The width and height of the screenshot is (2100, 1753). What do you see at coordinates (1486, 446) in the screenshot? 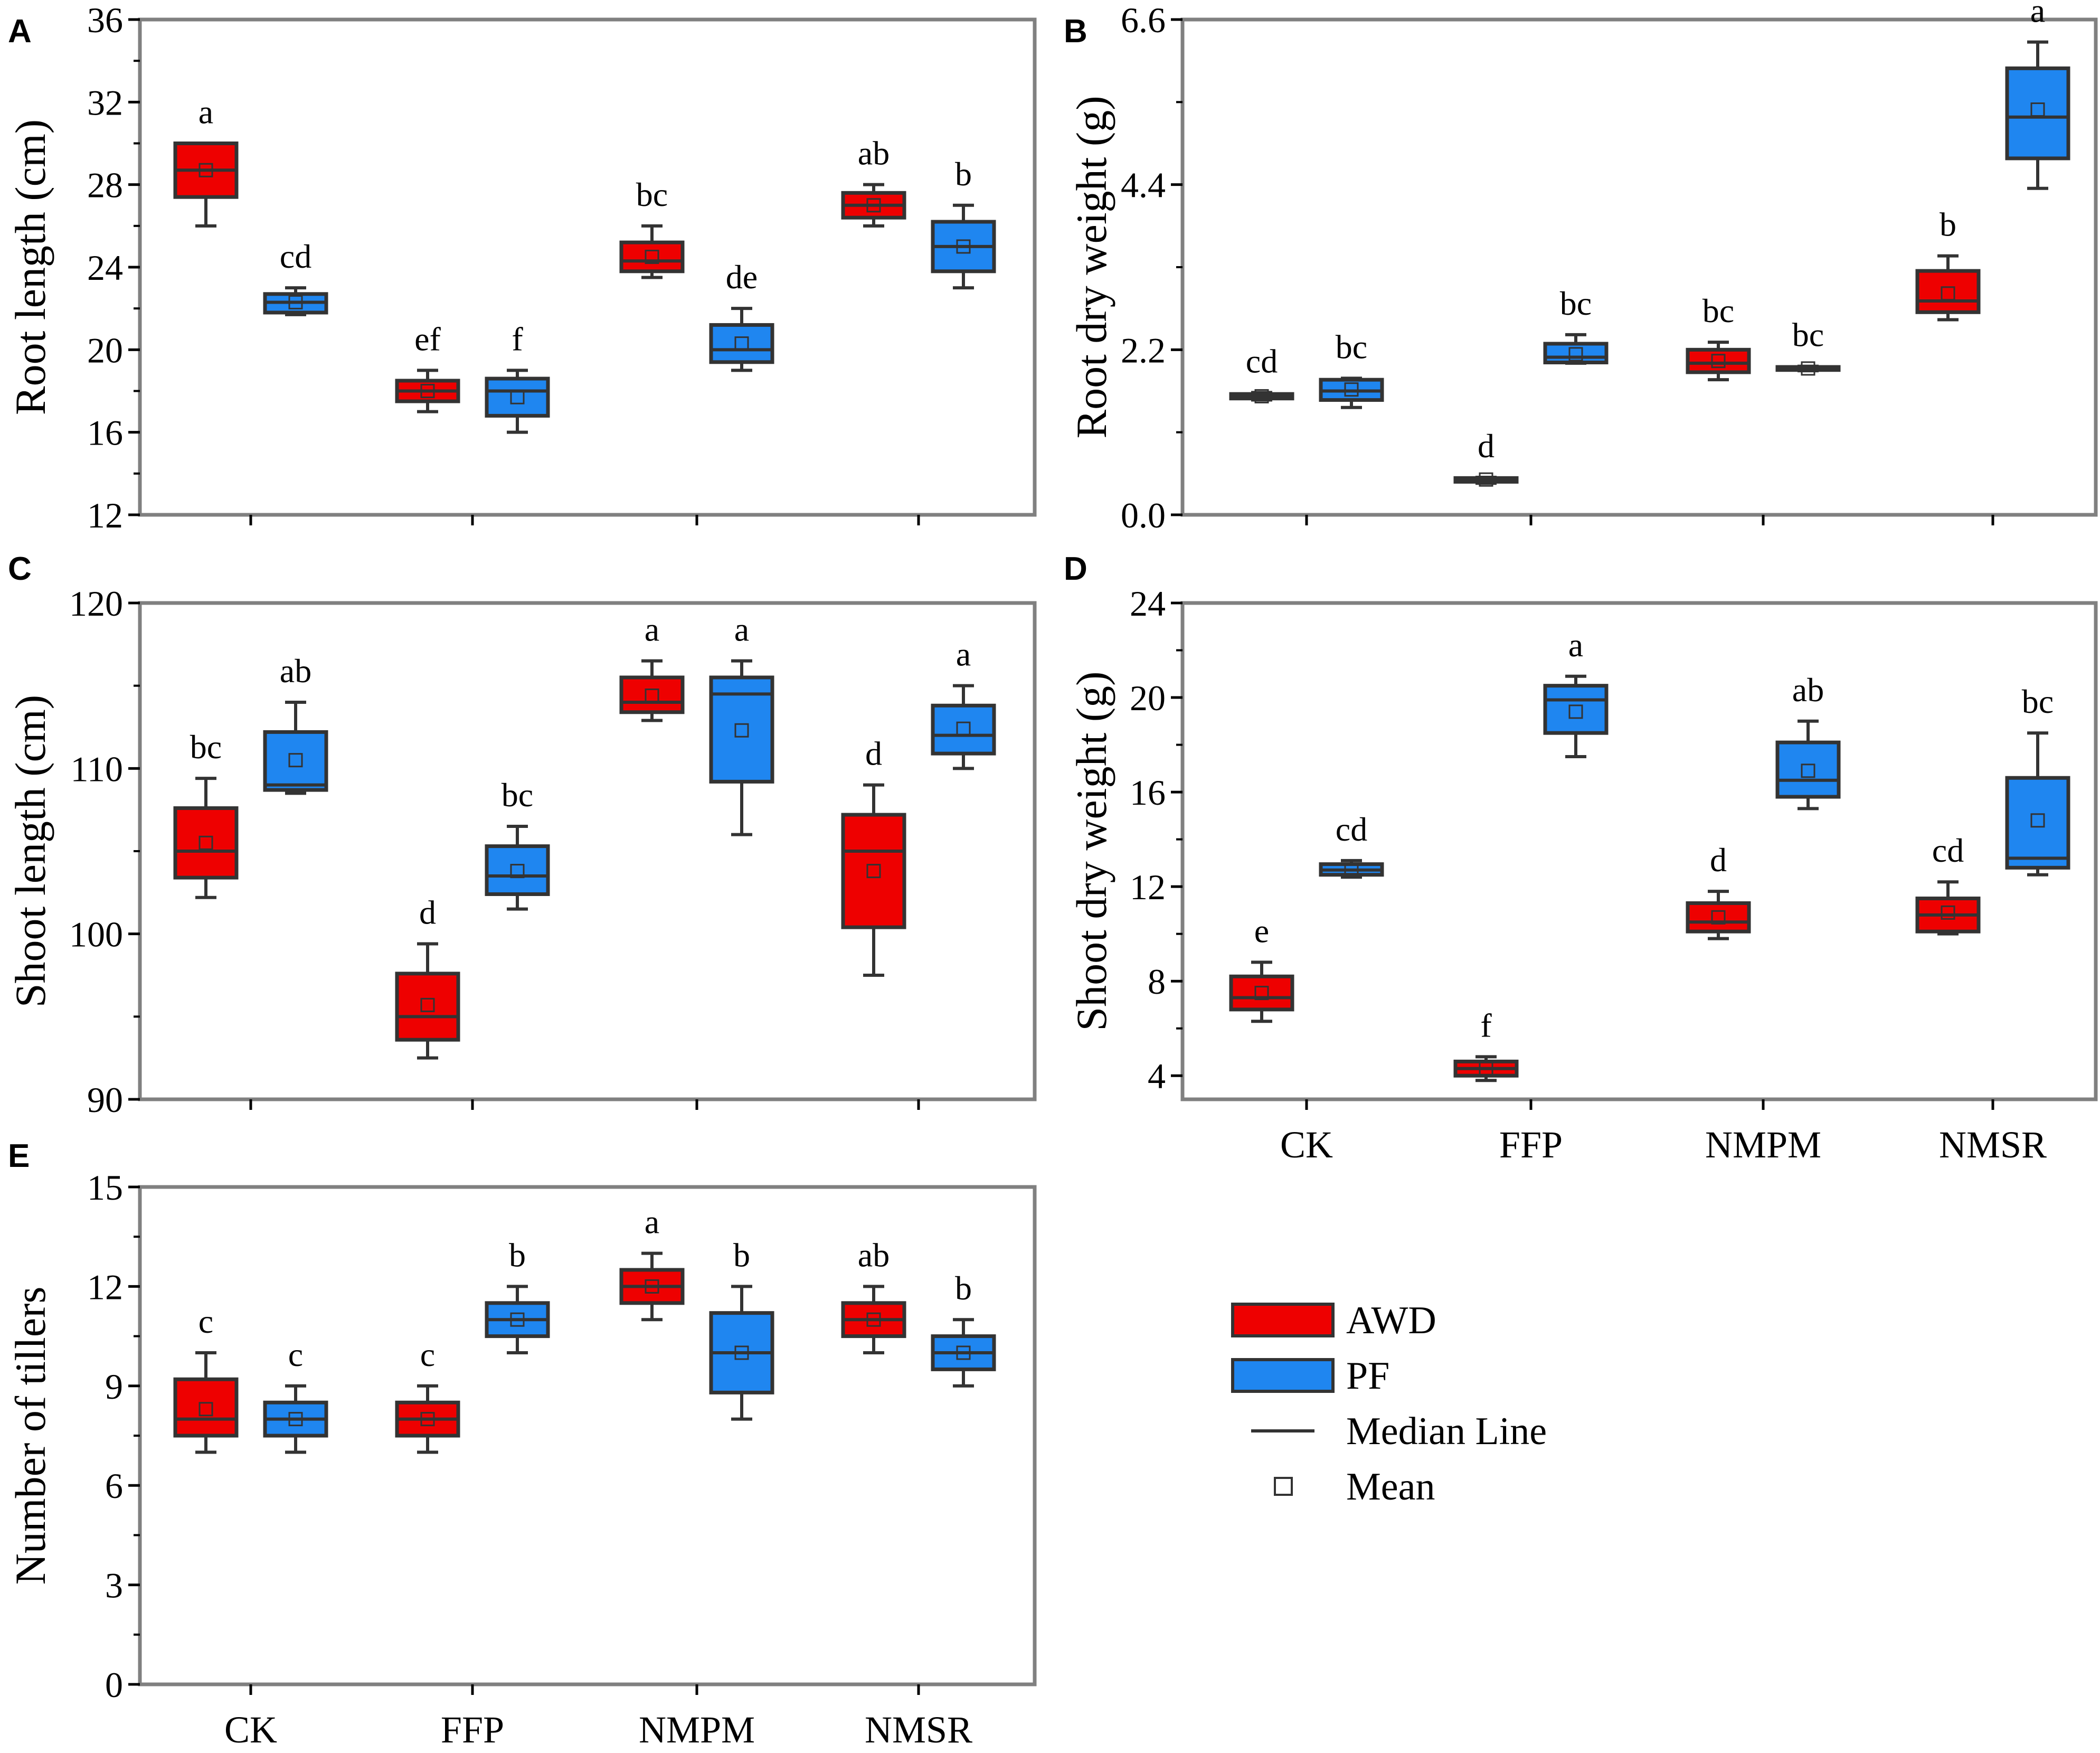
I see `significance-letter-B-AWD-FFP: d` at bounding box center [1486, 446].